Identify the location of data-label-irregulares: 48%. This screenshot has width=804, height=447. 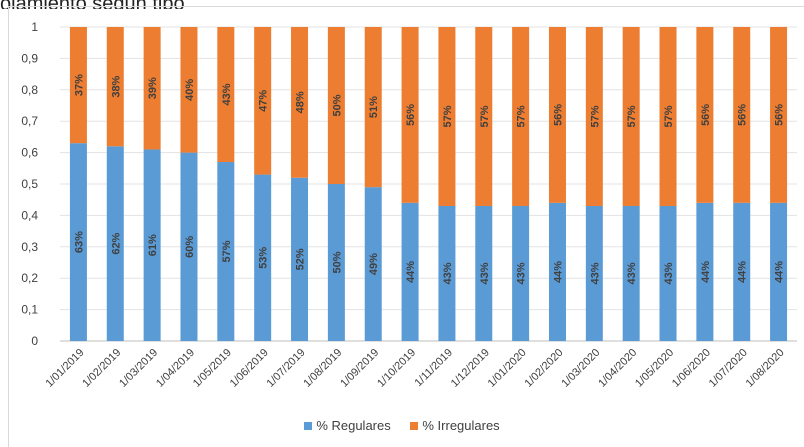
(301, 102).